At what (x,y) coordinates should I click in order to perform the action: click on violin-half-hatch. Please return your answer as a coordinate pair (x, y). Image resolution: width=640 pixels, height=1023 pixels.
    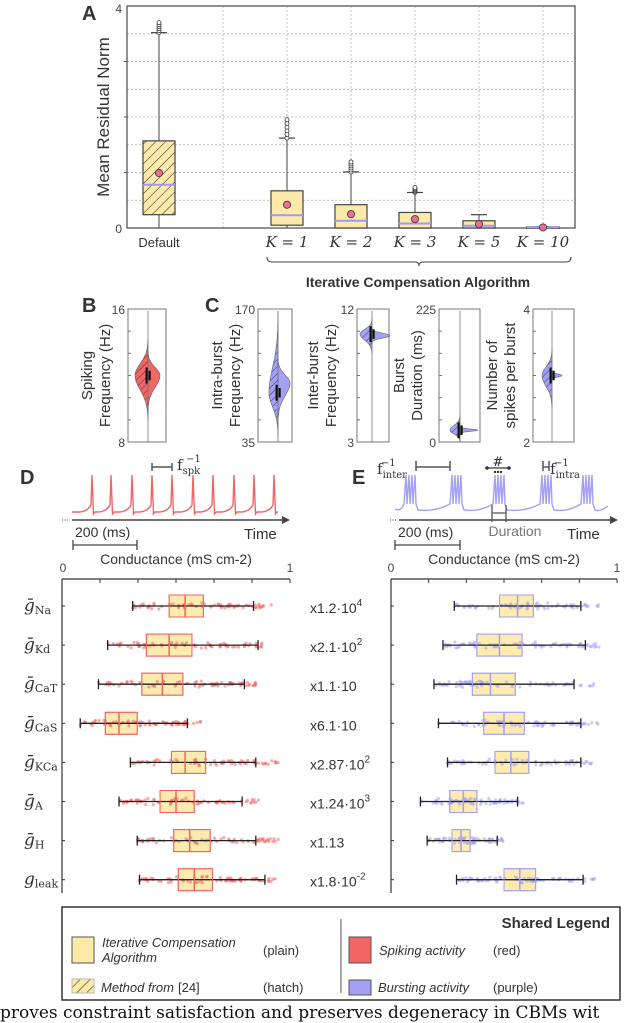
    Looking at the image, I should click on (547, 379).